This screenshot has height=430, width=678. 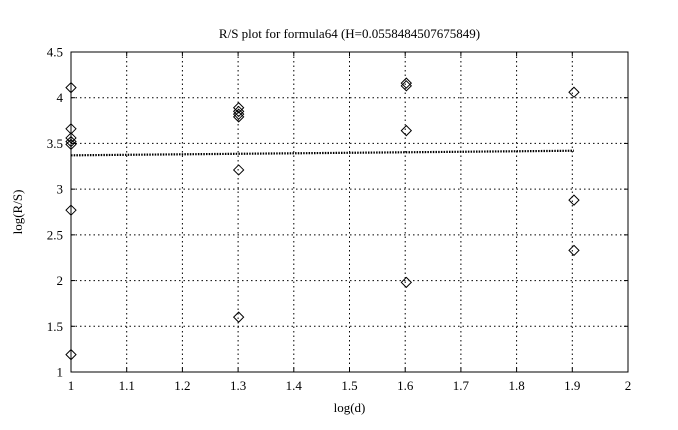 What do you see at coordinates (516, 385) in the screenshot?
I see `x-tick-label: 1.8` at bounding box center [516, 385].